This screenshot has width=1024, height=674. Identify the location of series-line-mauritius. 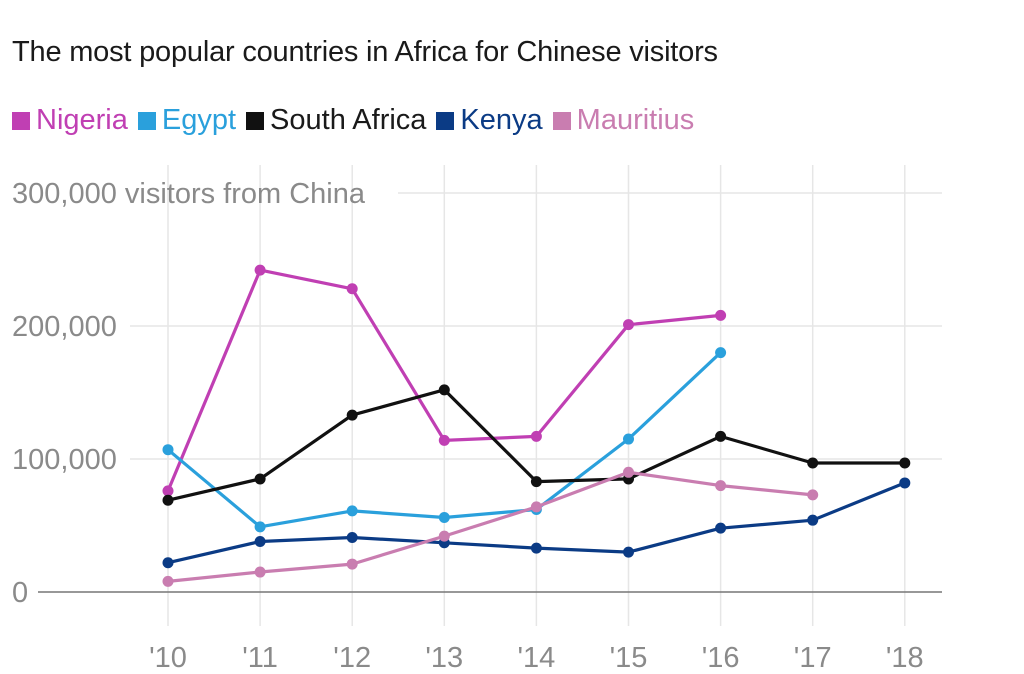
(490, 526).